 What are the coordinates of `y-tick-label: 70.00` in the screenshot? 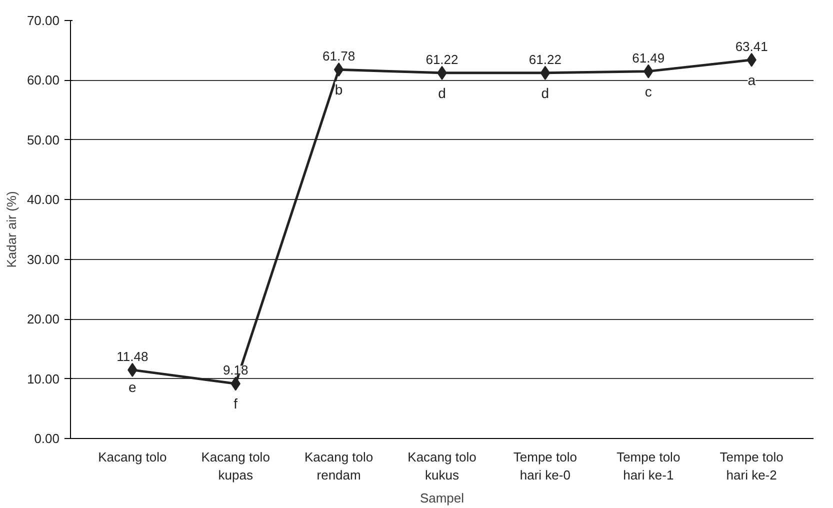 It's located at (43, 20).